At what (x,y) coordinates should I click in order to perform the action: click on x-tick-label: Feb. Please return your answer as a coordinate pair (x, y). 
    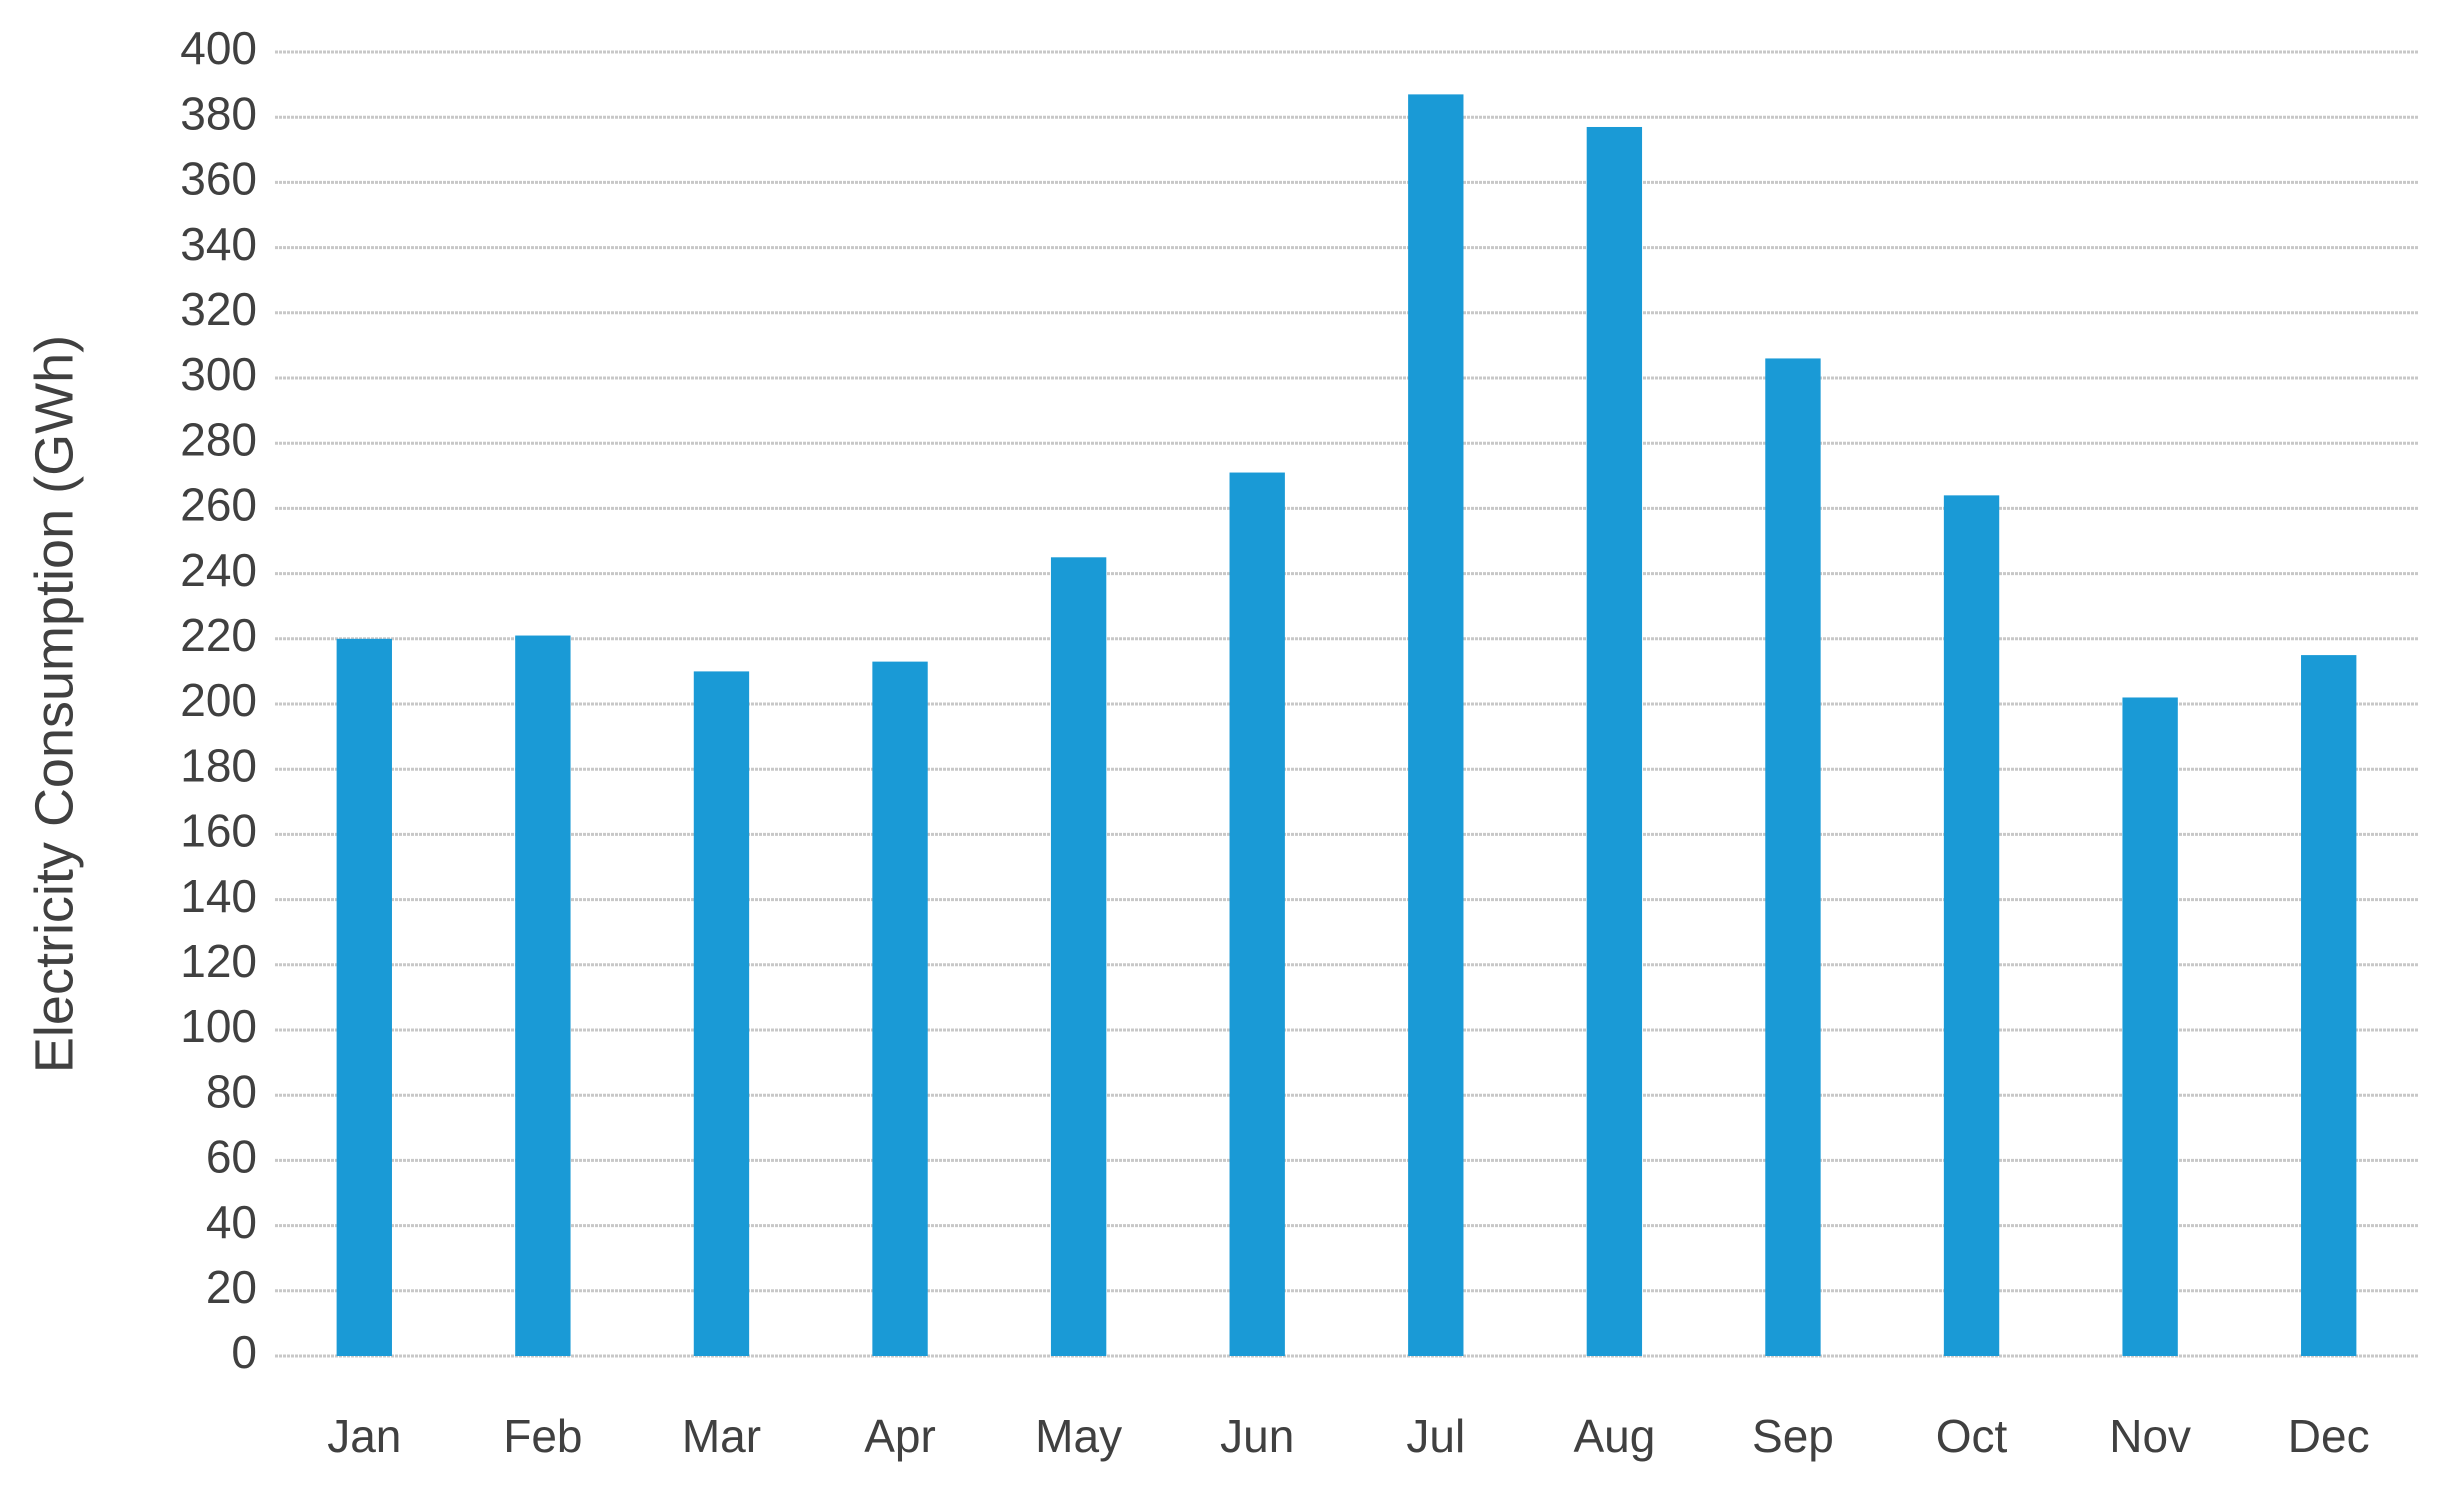
    Looking at the image, I should click on (542, 1436).